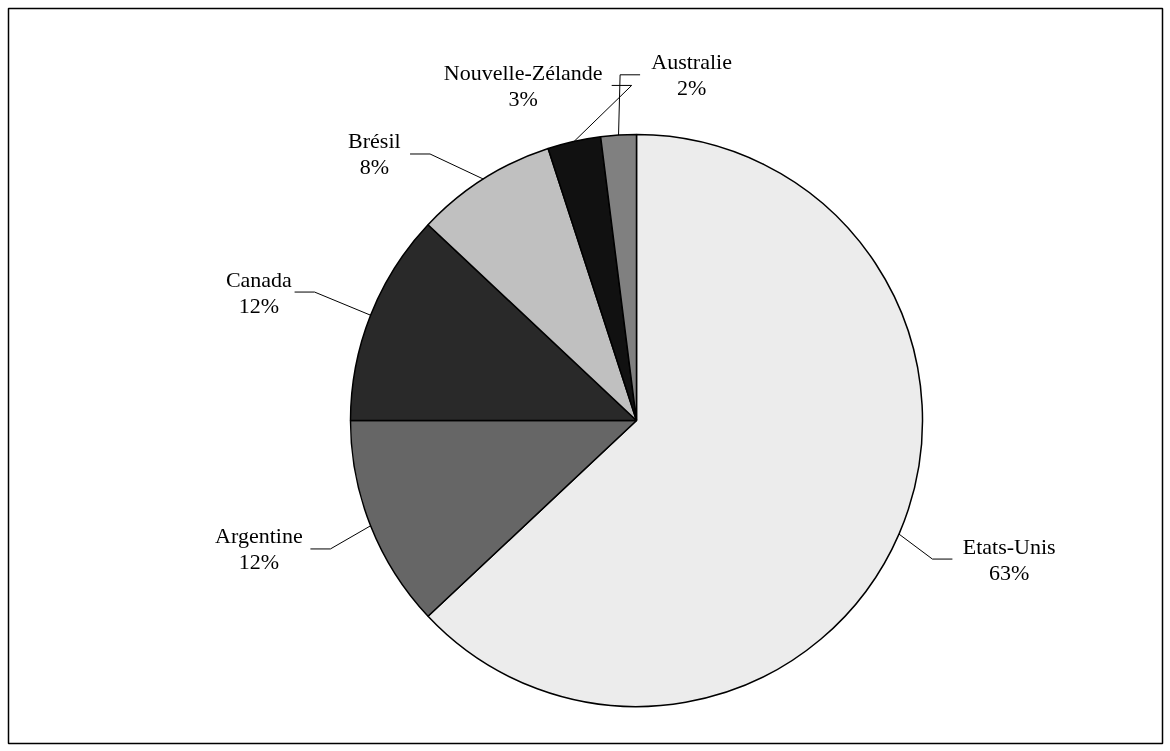 The width and height of the screenshot is (1170, 751). I want to click on slice-label: Canada, so click(259, 279).